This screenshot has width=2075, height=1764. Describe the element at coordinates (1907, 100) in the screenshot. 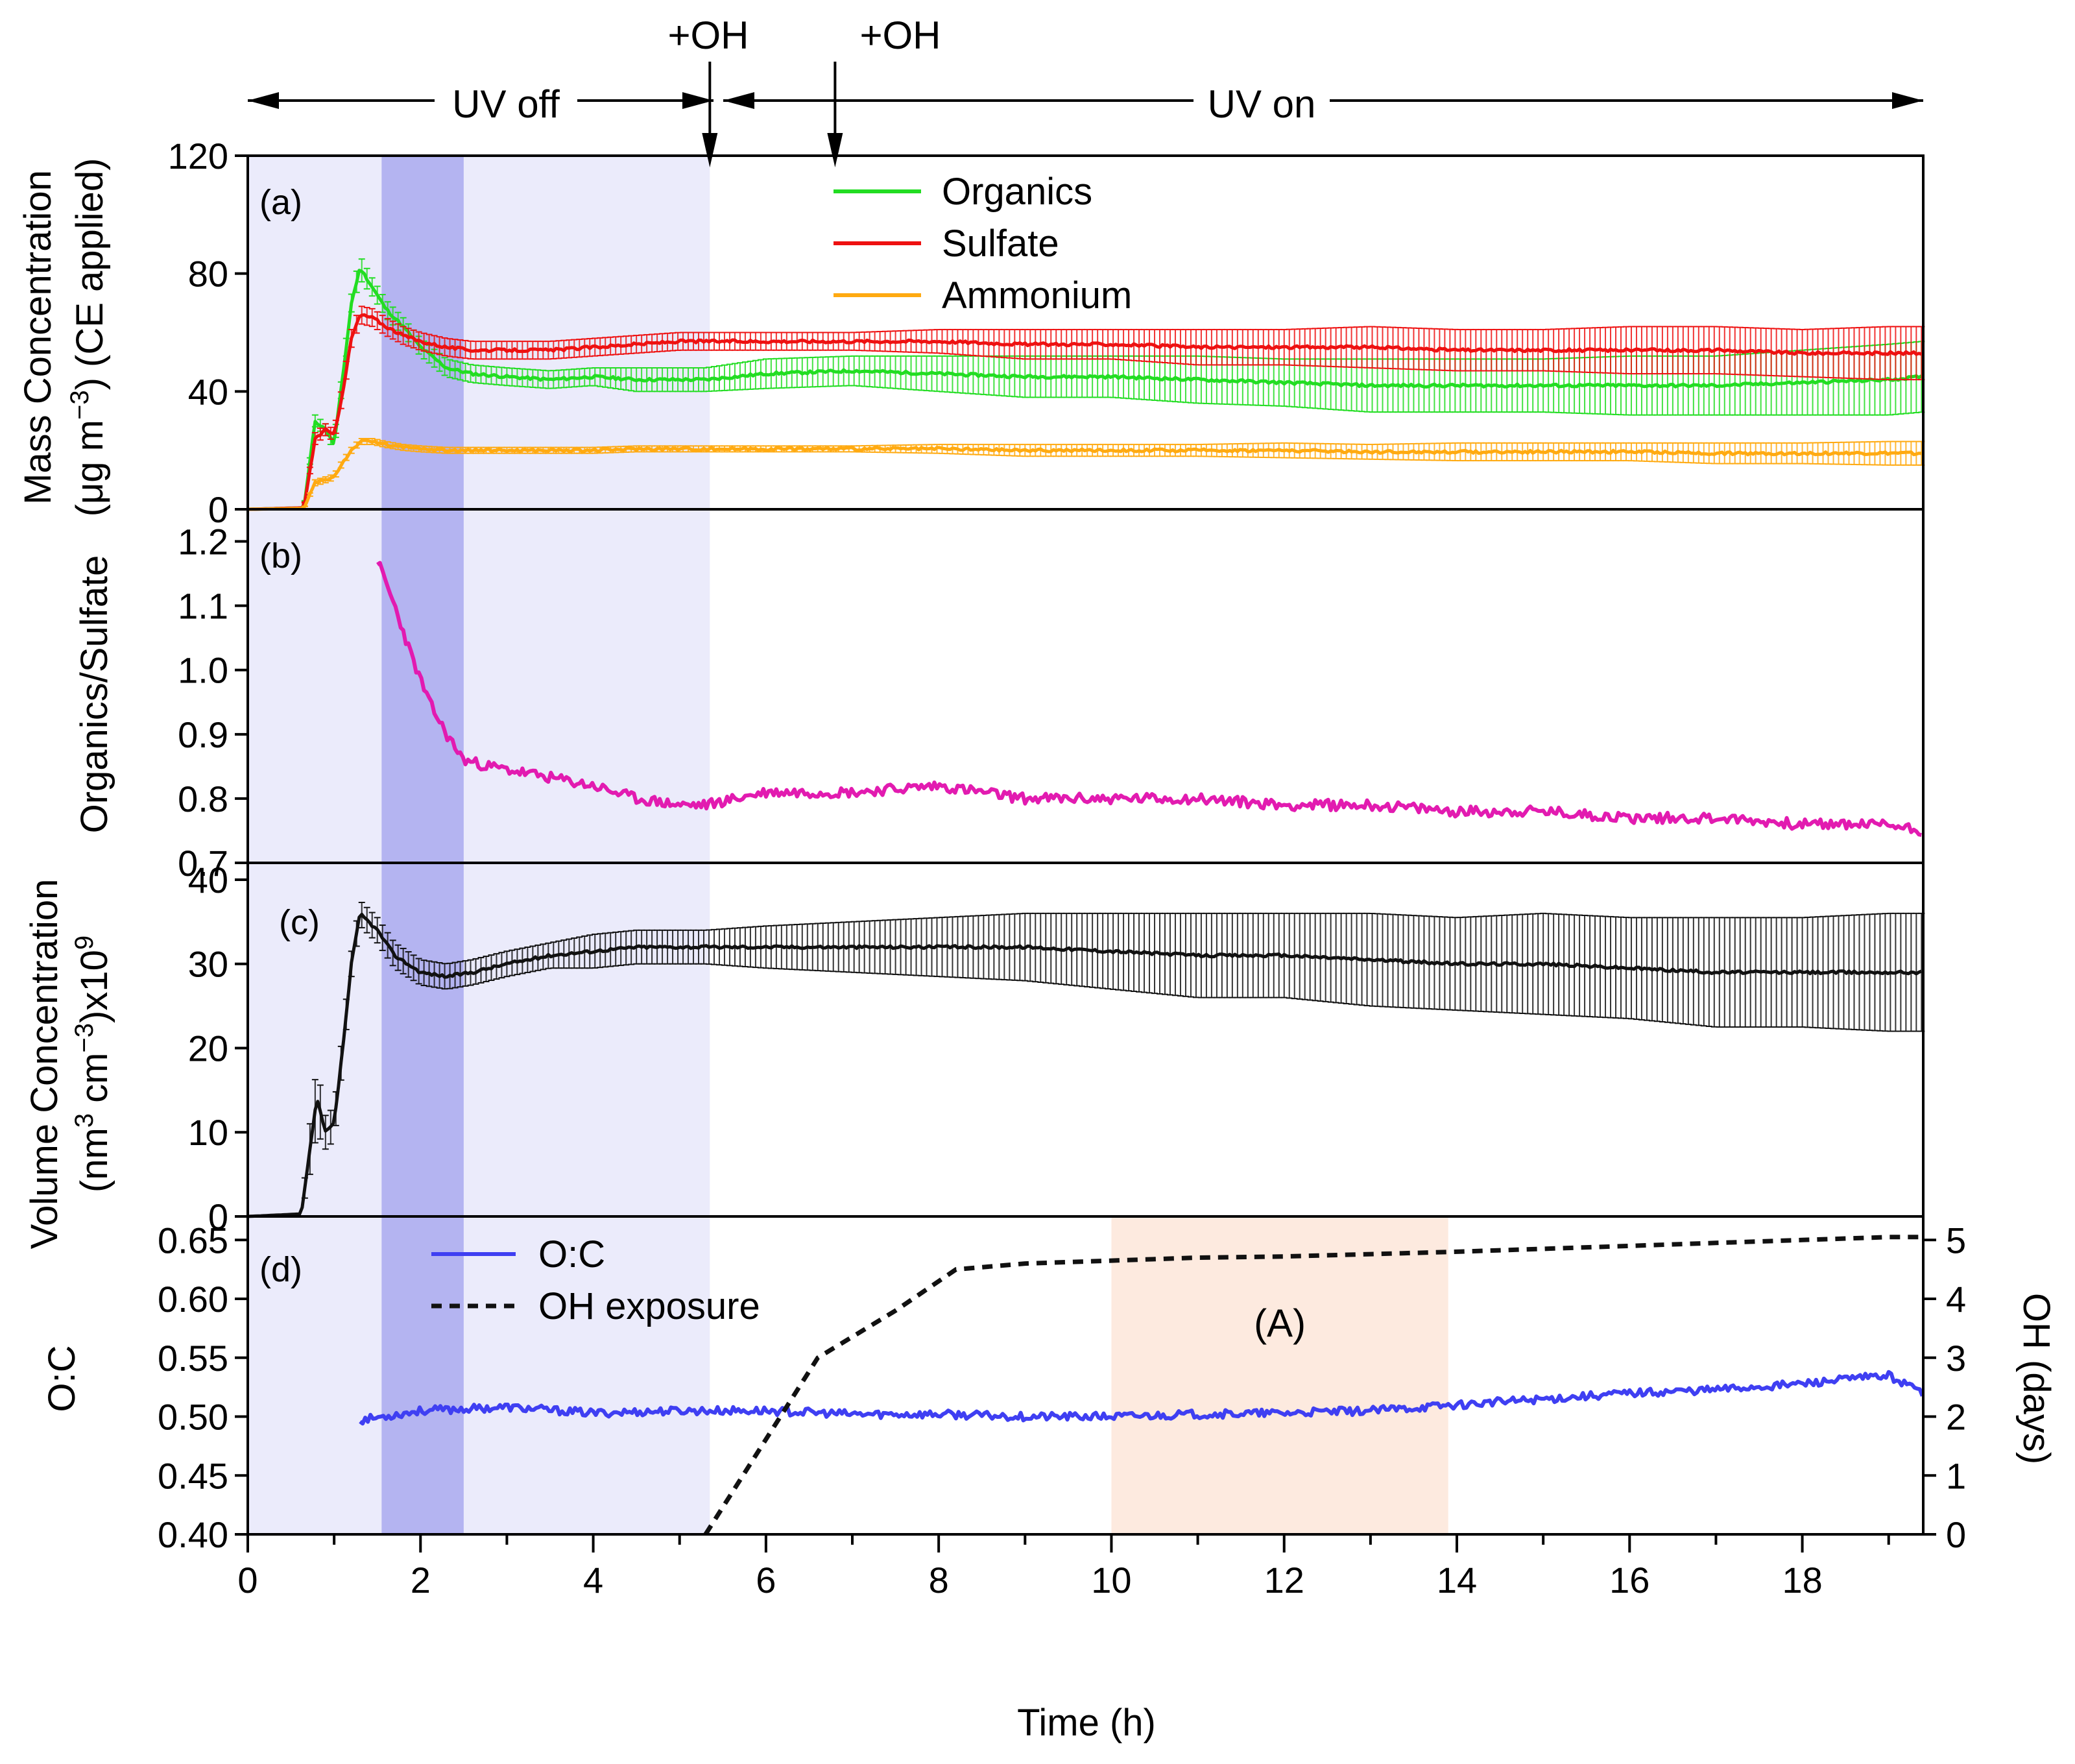

I see `uv-on-arrow-right-head` at that location.